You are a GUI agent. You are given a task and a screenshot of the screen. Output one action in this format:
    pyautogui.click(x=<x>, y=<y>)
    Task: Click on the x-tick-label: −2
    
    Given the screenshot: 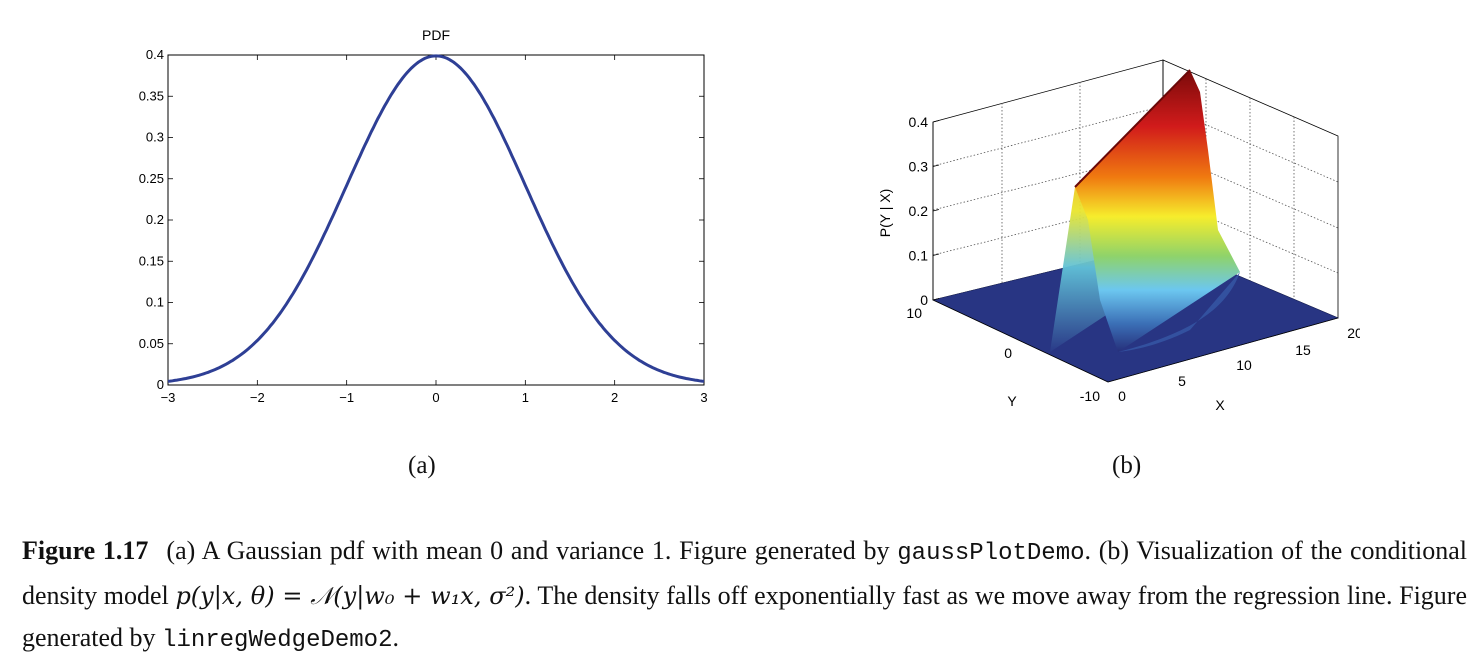 What is the action you would take?
    pyautogui.click(x=257, y=397)
    